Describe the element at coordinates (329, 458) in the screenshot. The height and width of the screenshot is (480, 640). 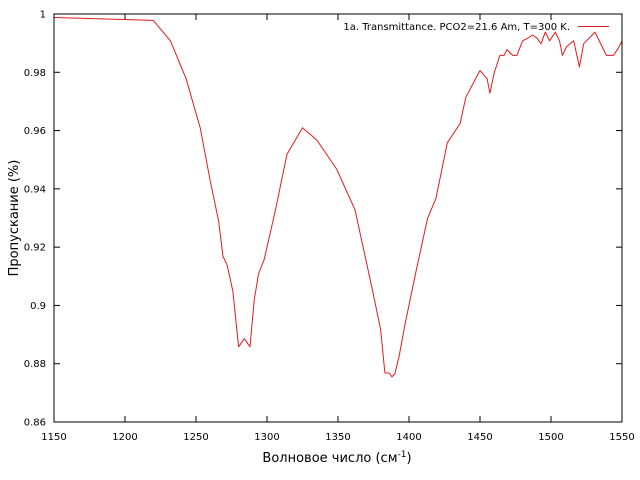
I see `x-axis-title-main: Волновое число (см` at that location.